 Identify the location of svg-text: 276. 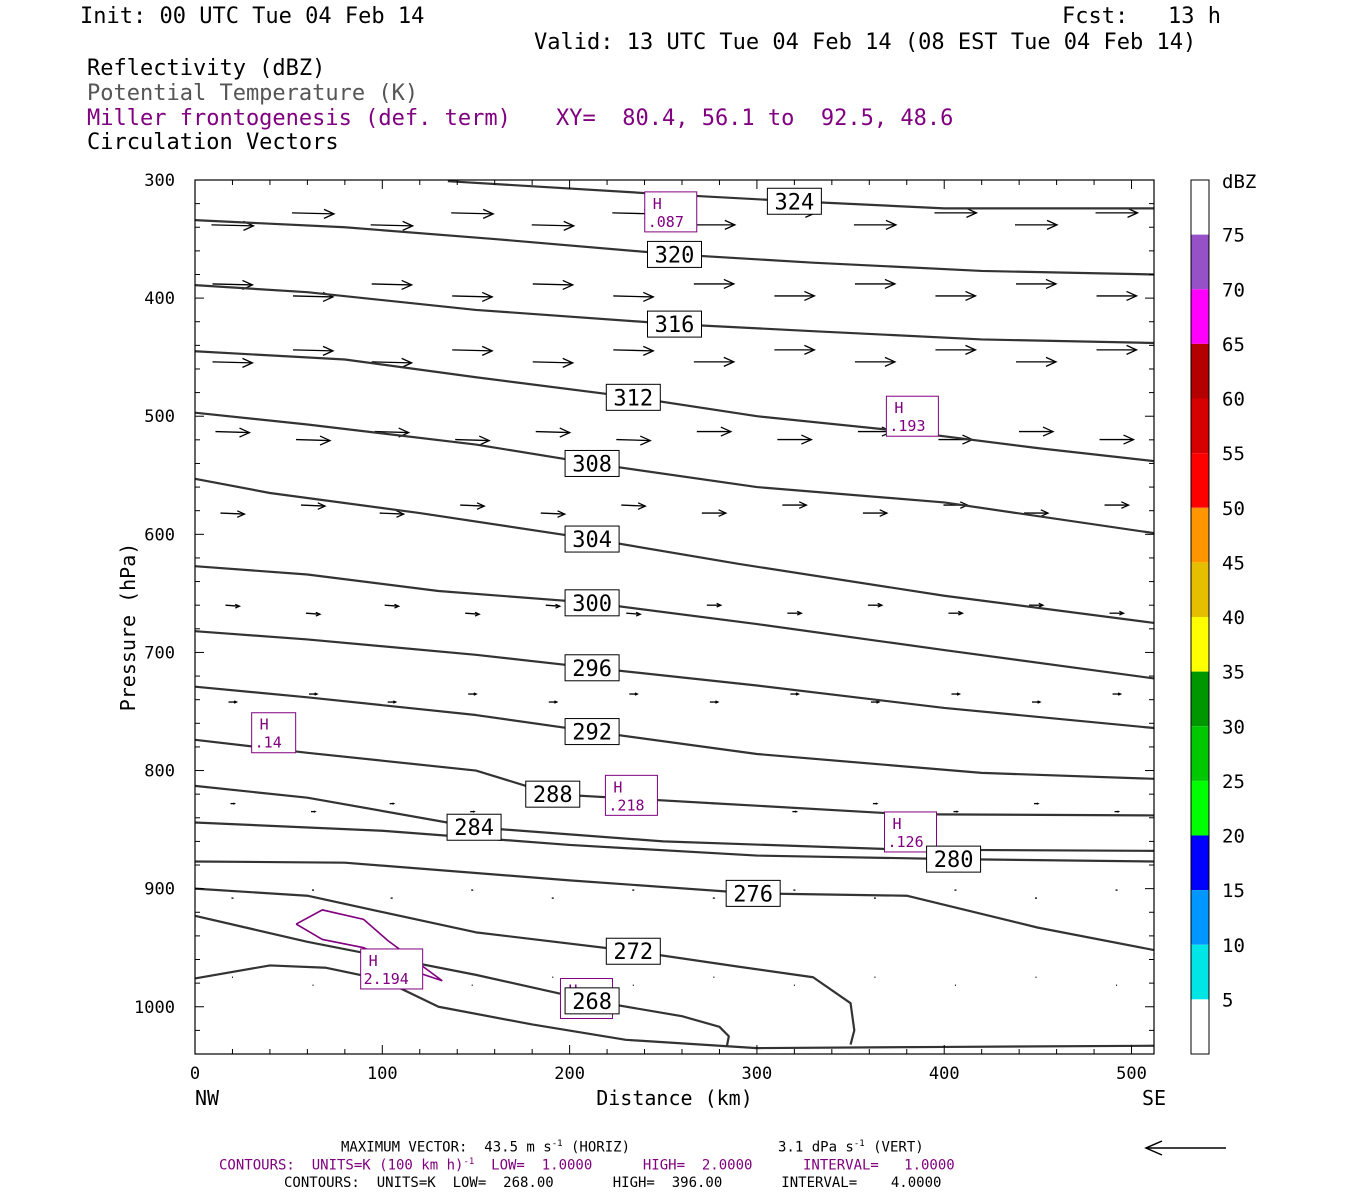
(753, 894).